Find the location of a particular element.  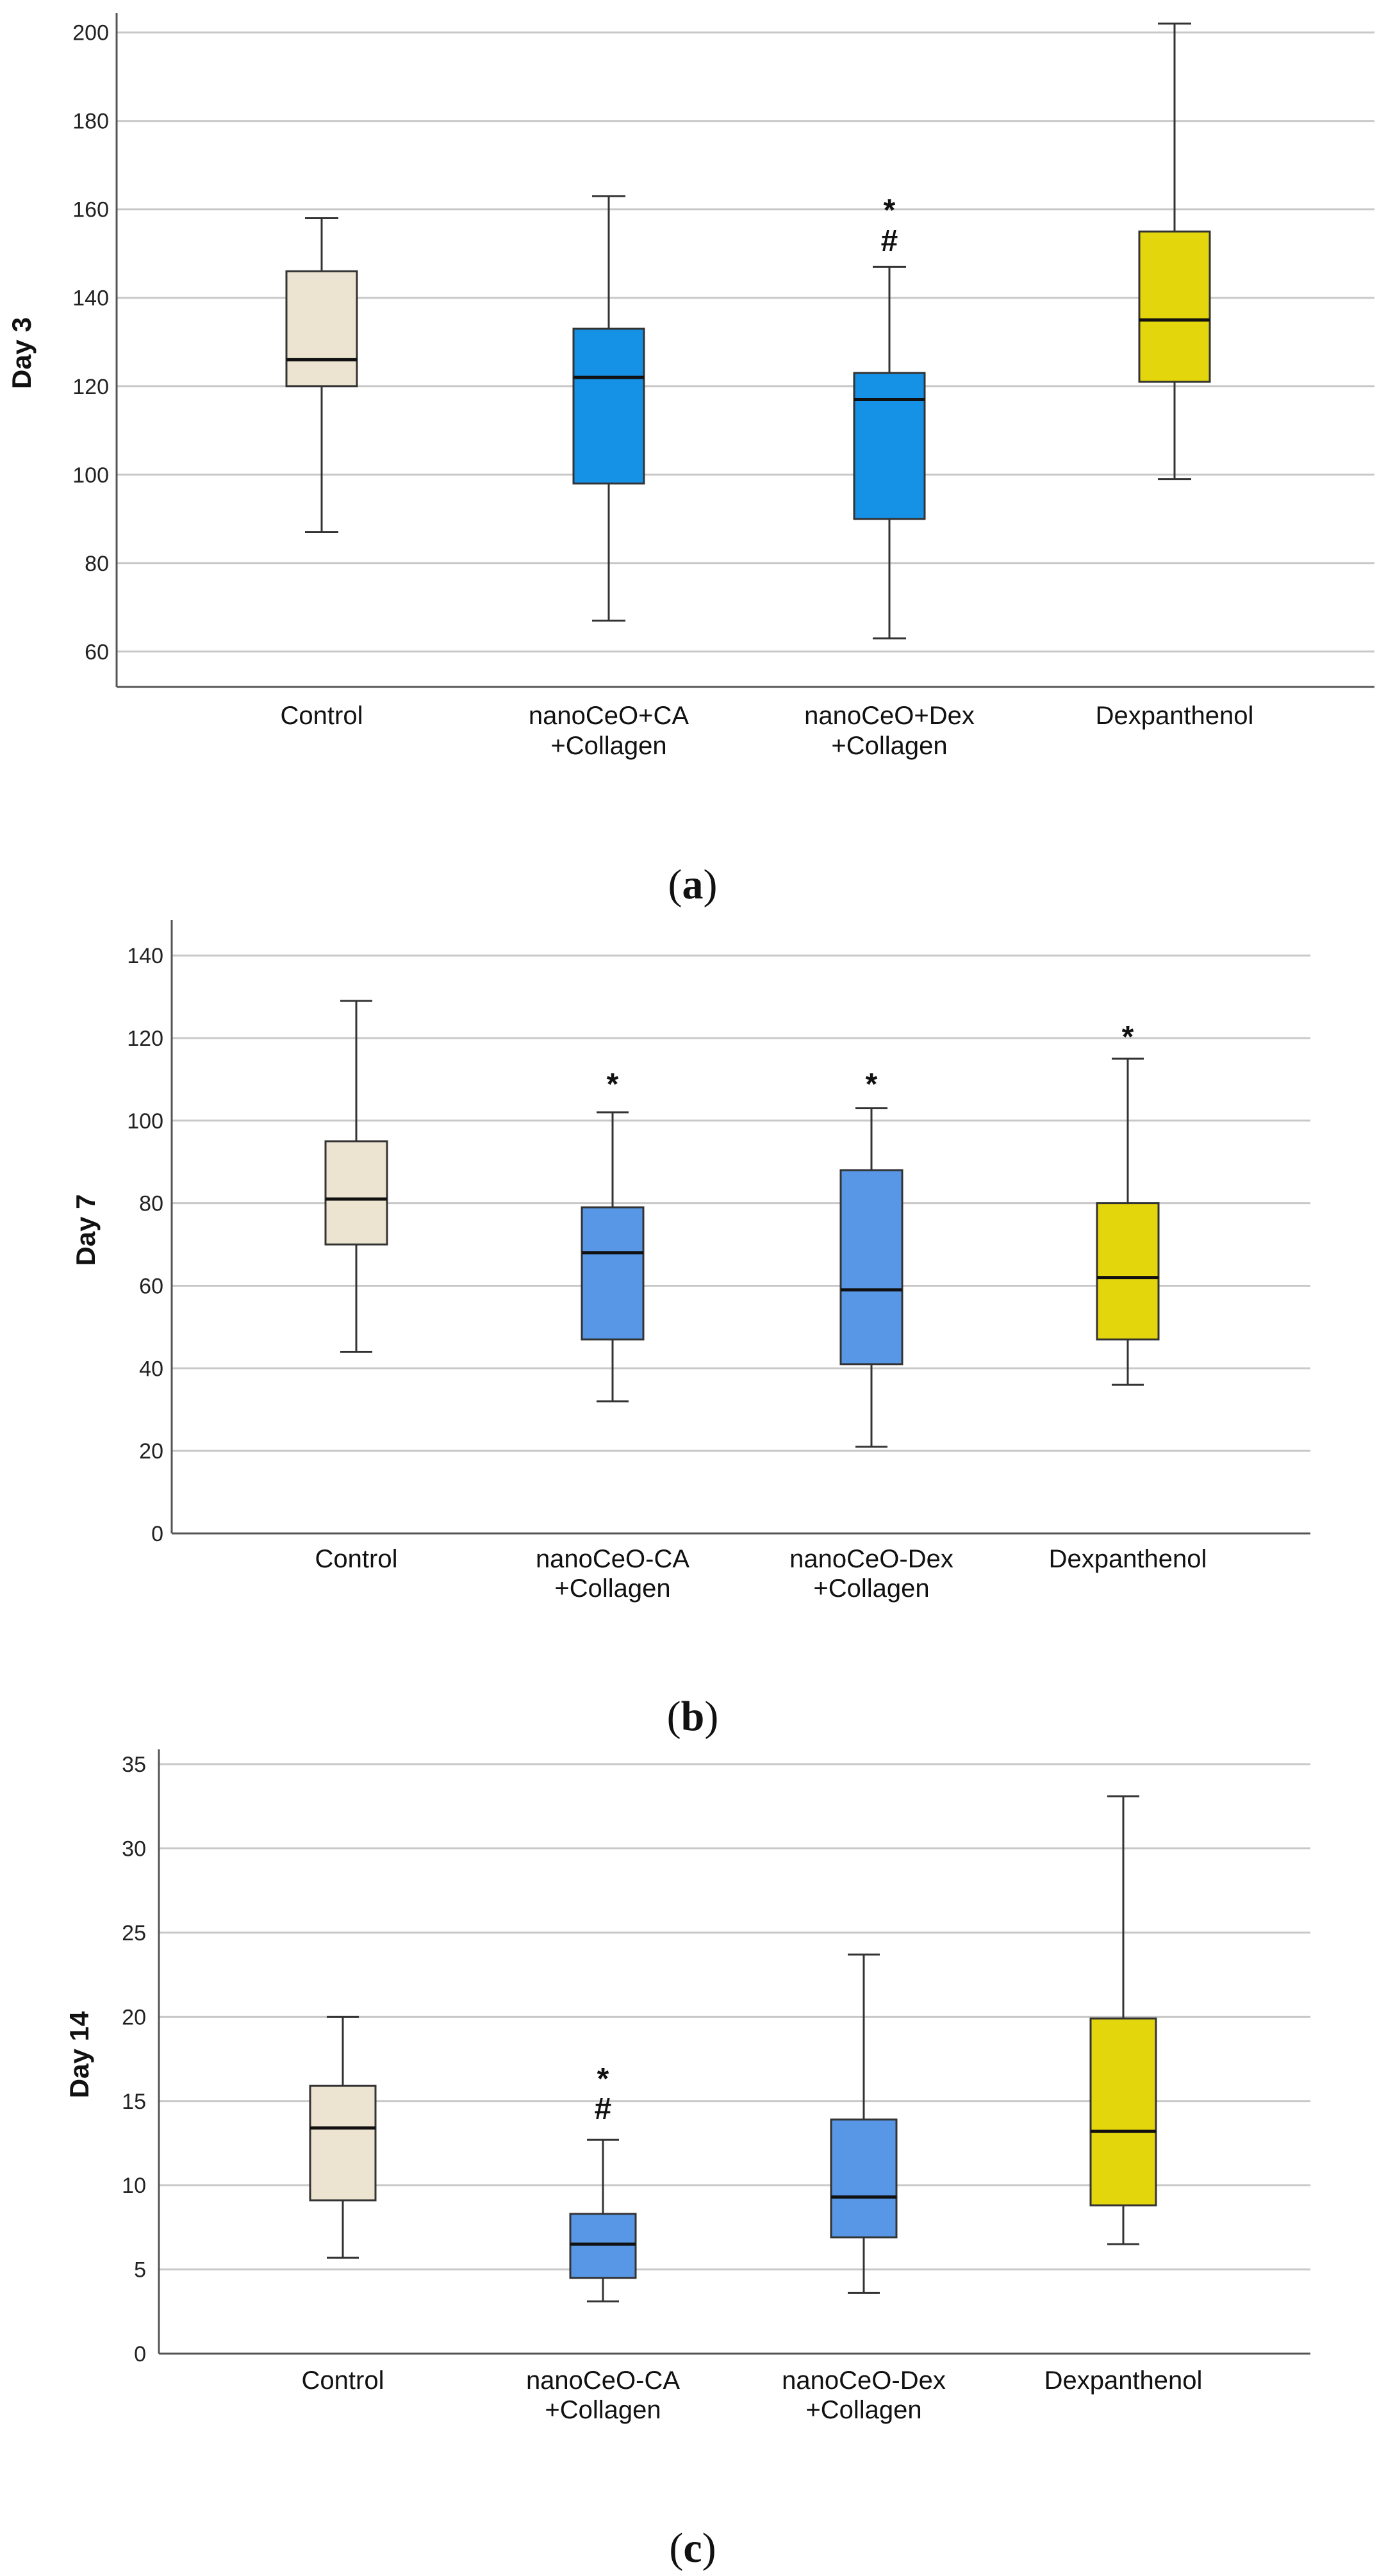

panel-caption: (a) is located at coordinates (693, 884).